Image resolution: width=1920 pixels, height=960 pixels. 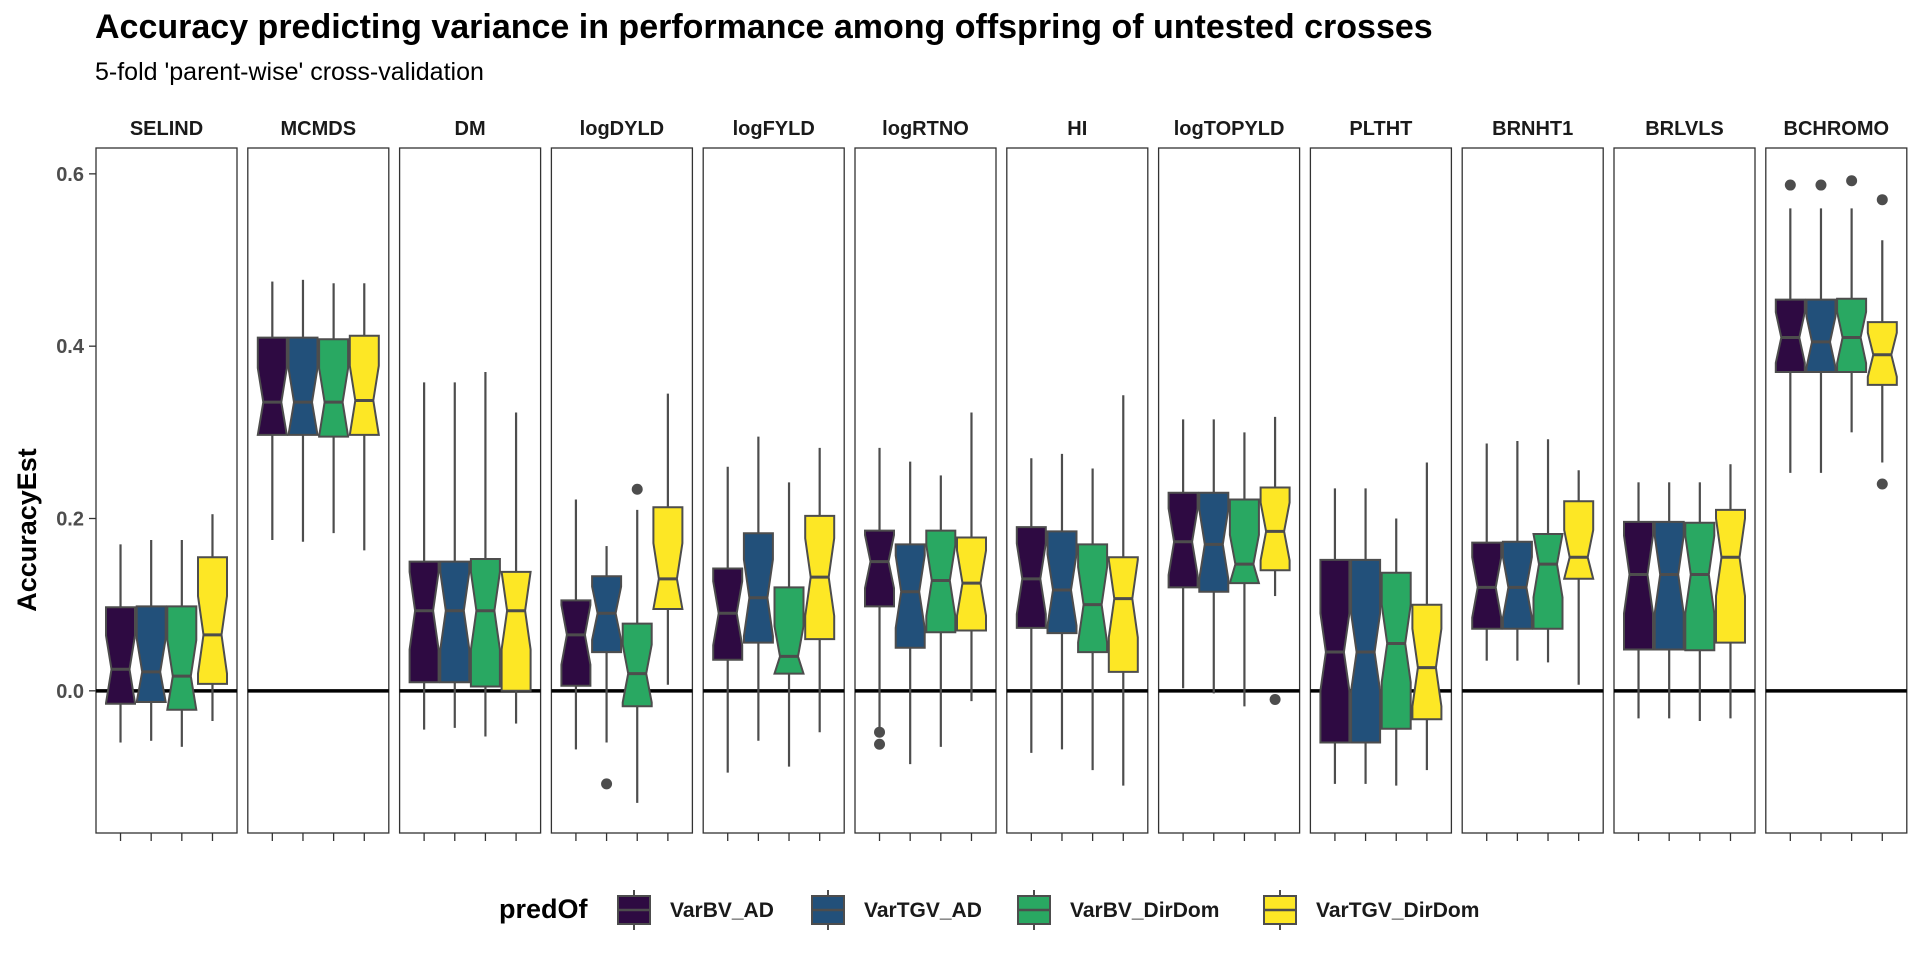 I want to click on y-tick-label: 0.4, so click(x=70, y=347).